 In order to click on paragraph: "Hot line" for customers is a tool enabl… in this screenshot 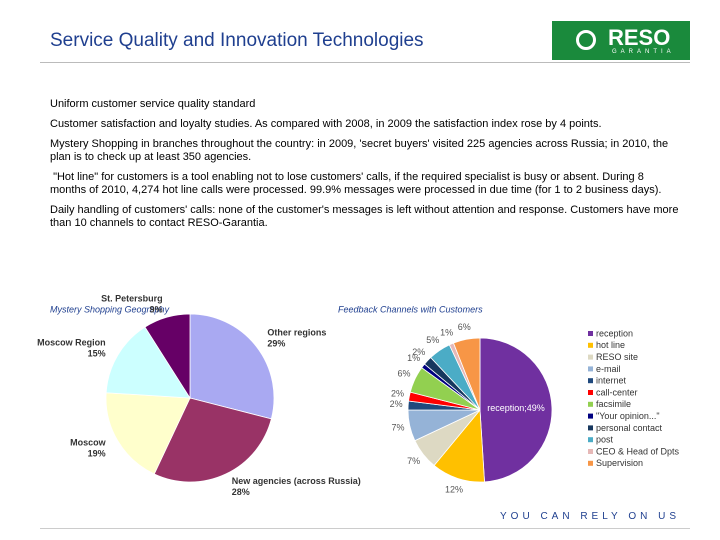, I will do `click(356, 183)`.